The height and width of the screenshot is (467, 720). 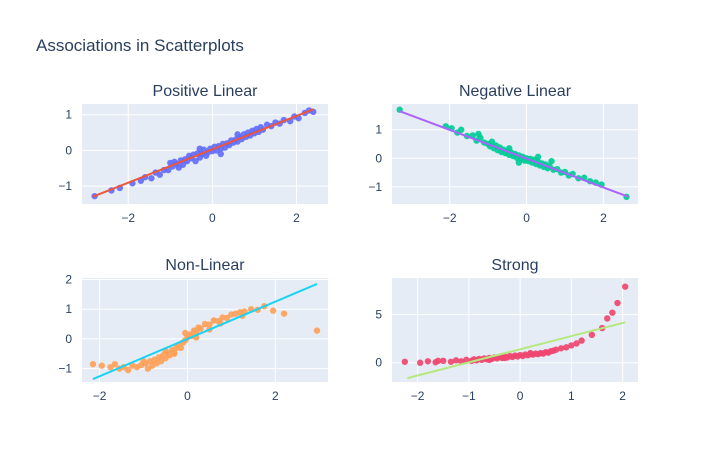 What do you see at coordinates (140, 45) in the screenshot?
I see `figure-title: Associations in Scatterplots` at bounding box center [140, 45].